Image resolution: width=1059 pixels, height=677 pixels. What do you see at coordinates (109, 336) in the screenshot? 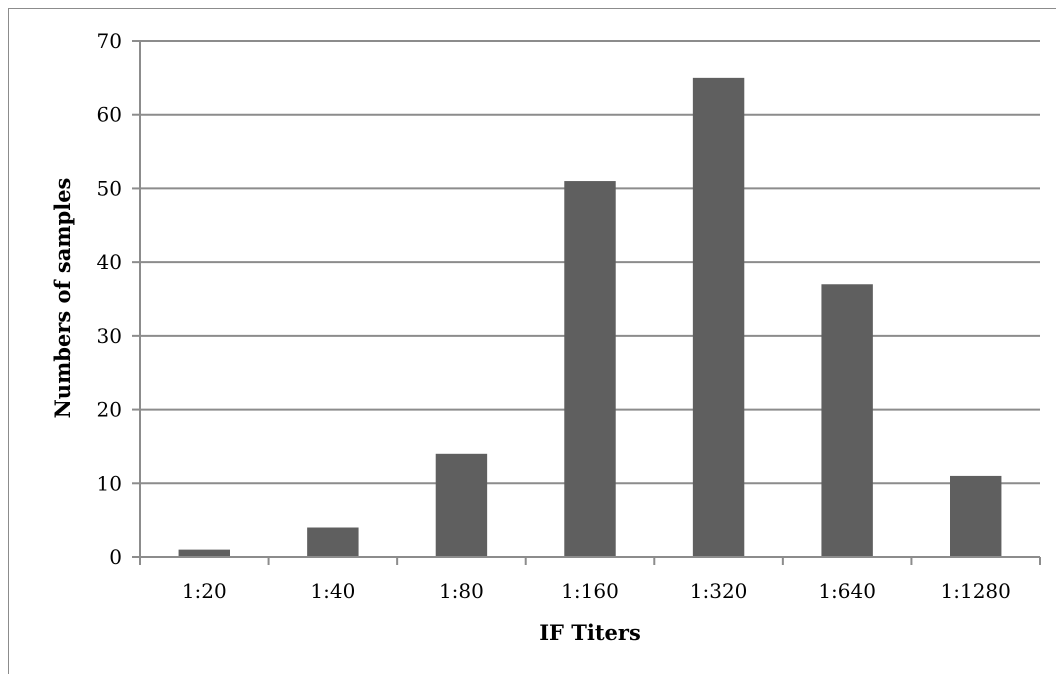
I see `y-tick-label: 30` at bounding box center [109, 336].